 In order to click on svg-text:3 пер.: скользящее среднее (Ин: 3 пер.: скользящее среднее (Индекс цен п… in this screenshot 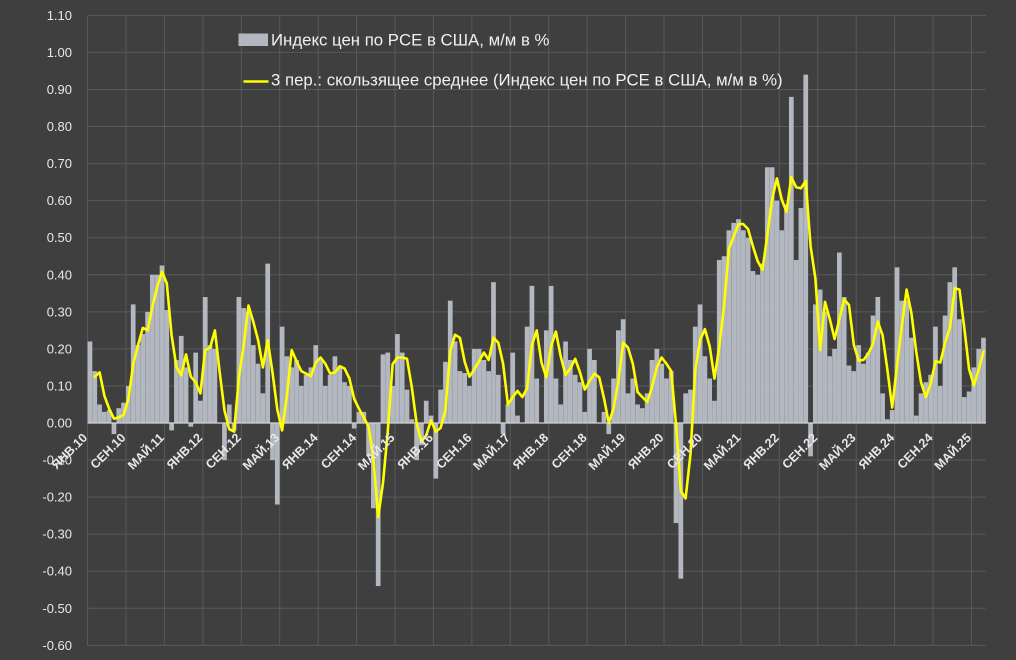, I will do `click(527, 80)`.